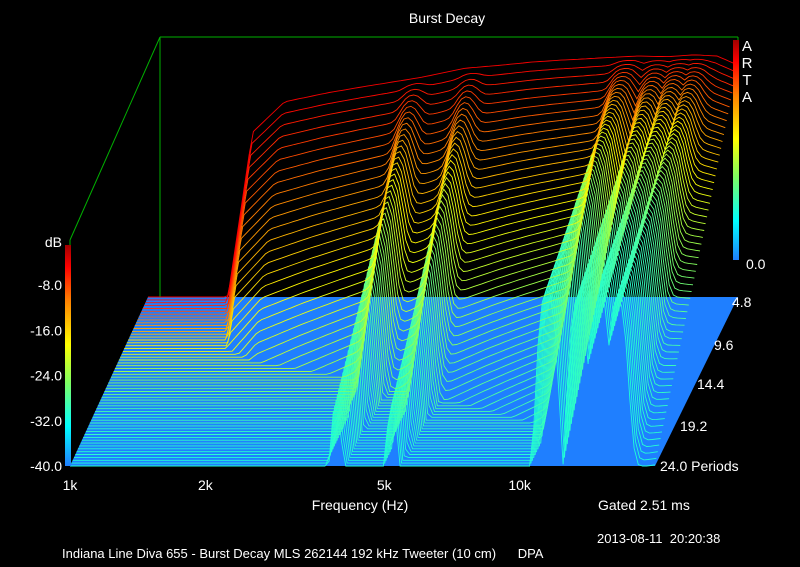 The width and height of the screenshot is (800, 567). I want to click on colorbar-left, so click(68, 355).